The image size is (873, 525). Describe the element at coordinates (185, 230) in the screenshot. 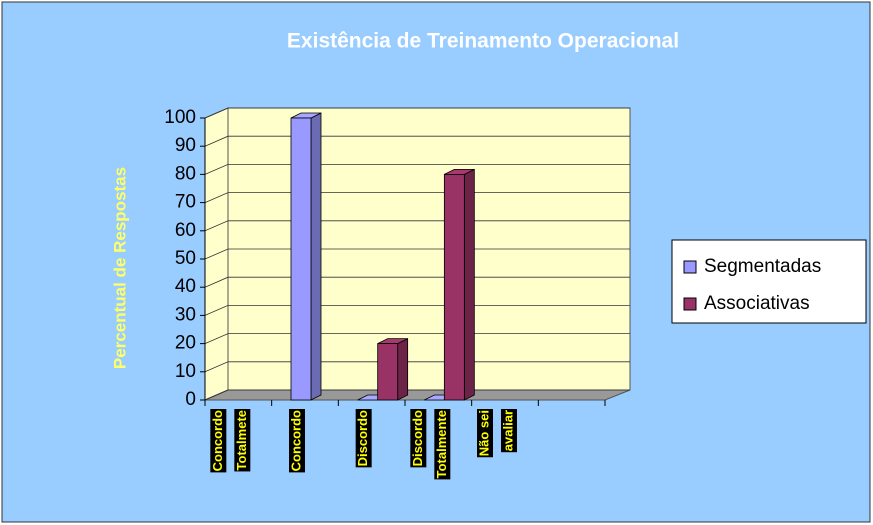

I see `y-tick-label: 60` at that location.